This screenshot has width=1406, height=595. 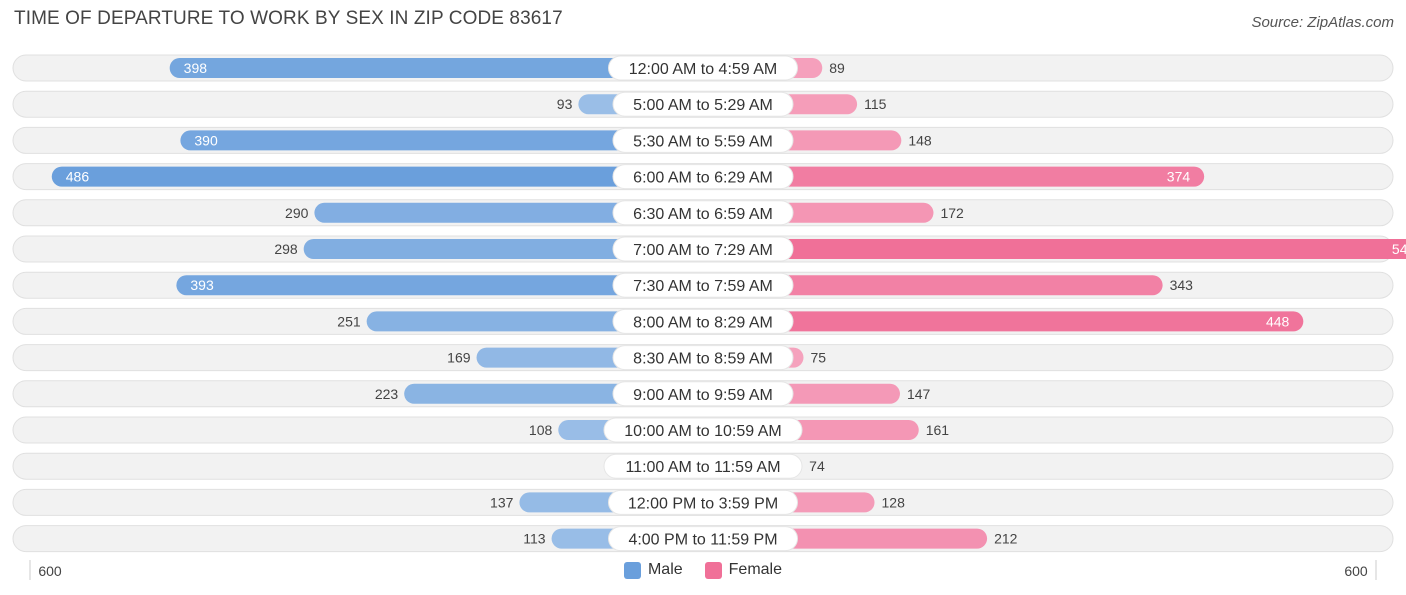 I want to click on category-label: 5:00 AM to 5:29 AM, so click(x=703, y=105).